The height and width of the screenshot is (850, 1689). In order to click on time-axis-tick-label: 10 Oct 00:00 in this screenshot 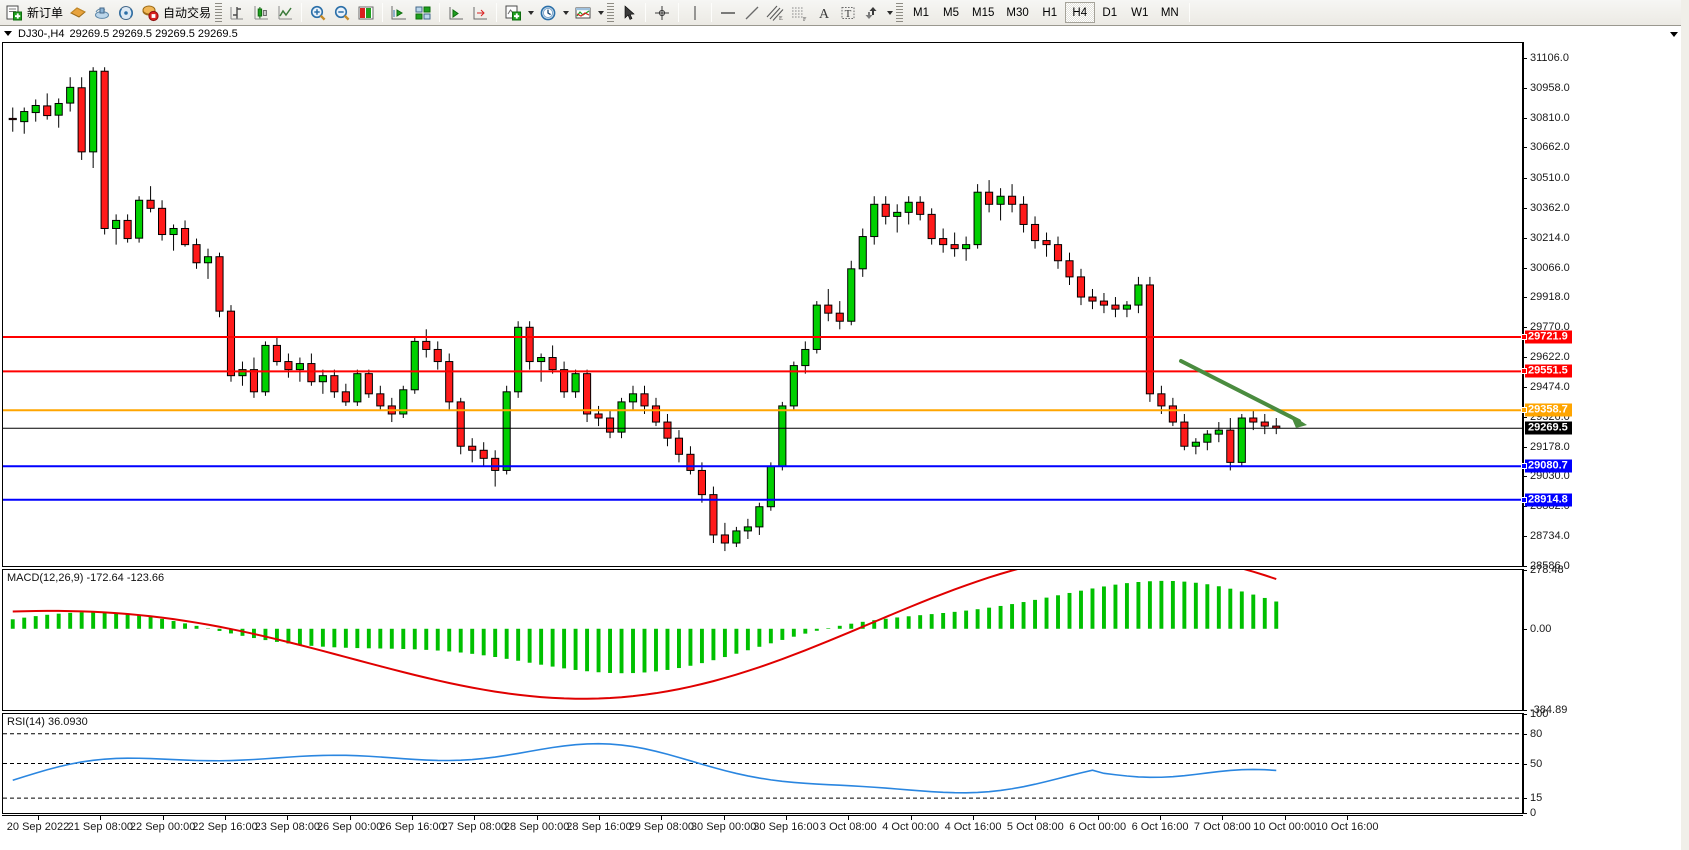, I will do `click(1285, 827)`.